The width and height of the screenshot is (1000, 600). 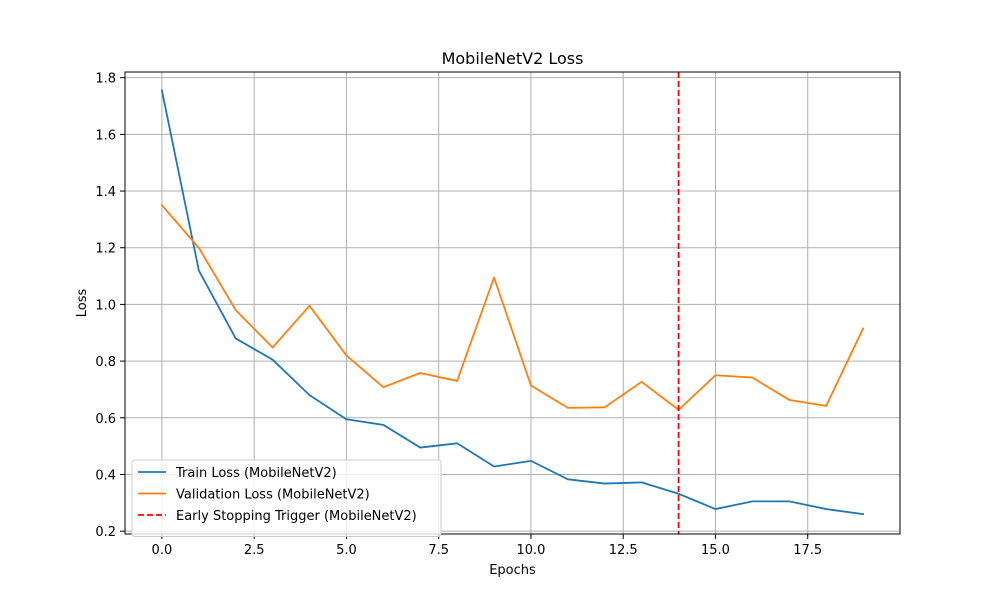 What do you see at coordinates (346, 550) in the screenshot?
I see `x-tick-label: 5.0` at bounding box center [346, 550].